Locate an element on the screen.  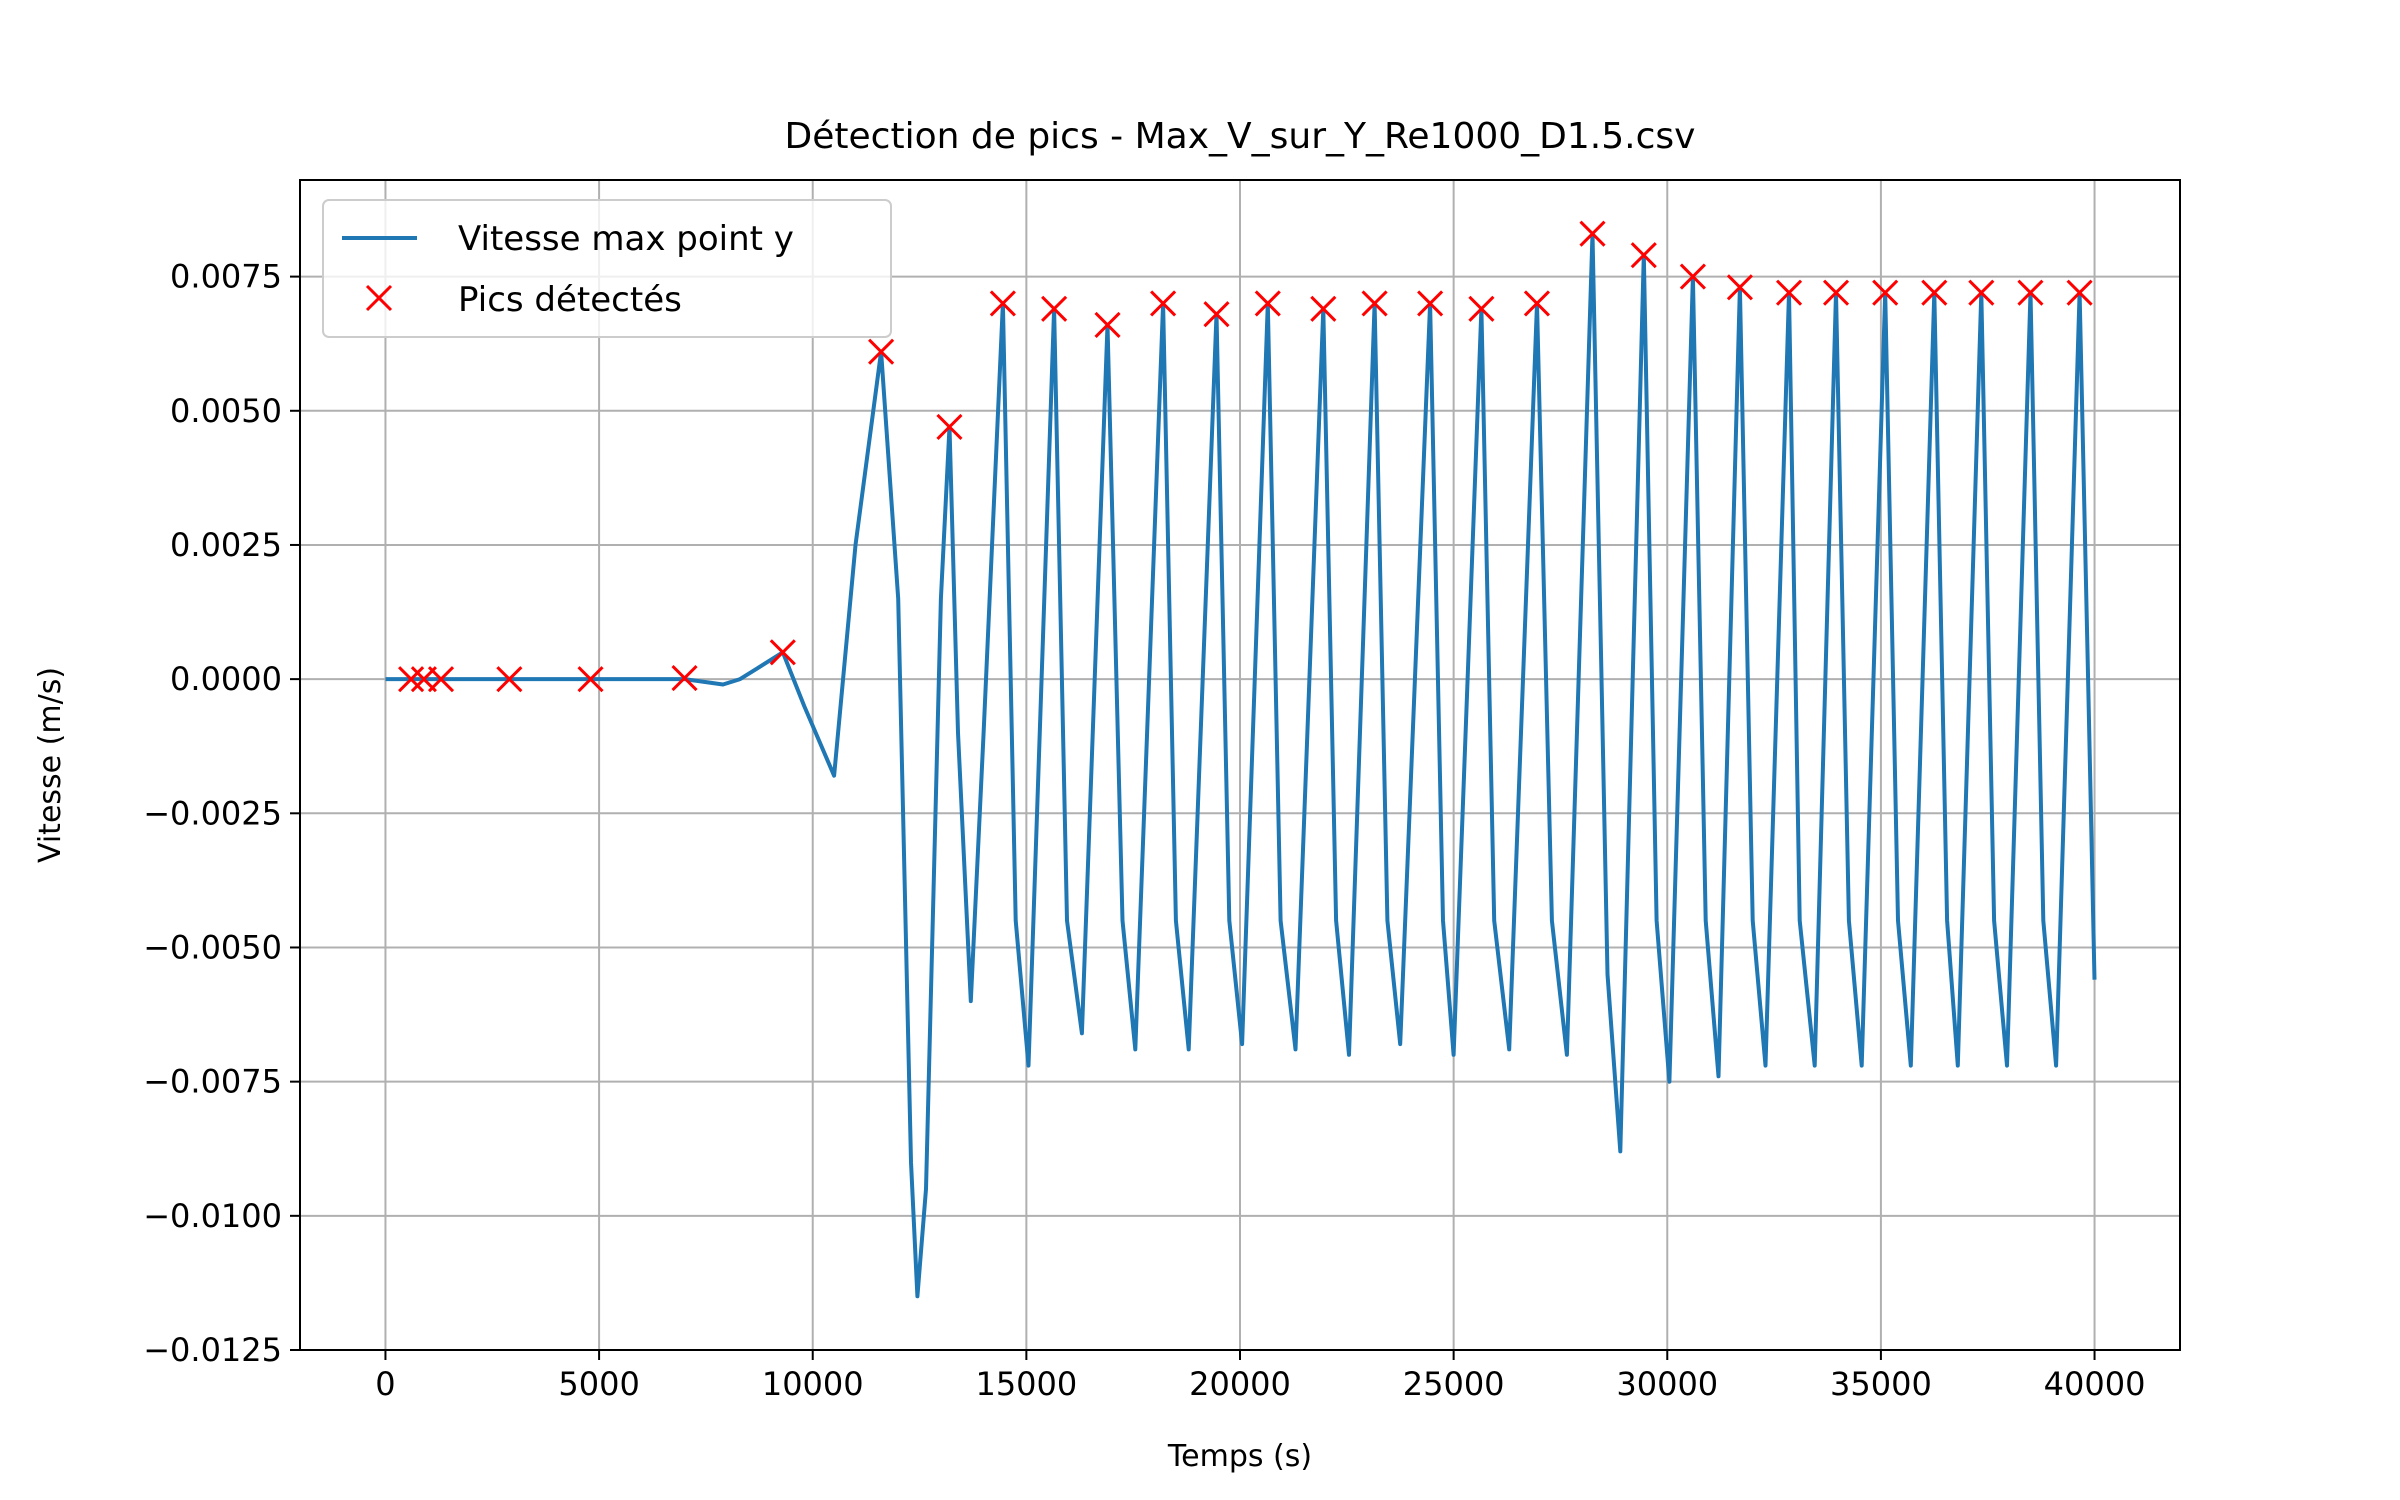
x-tick-label: 25000 is located at coordinates (1454, 1384).